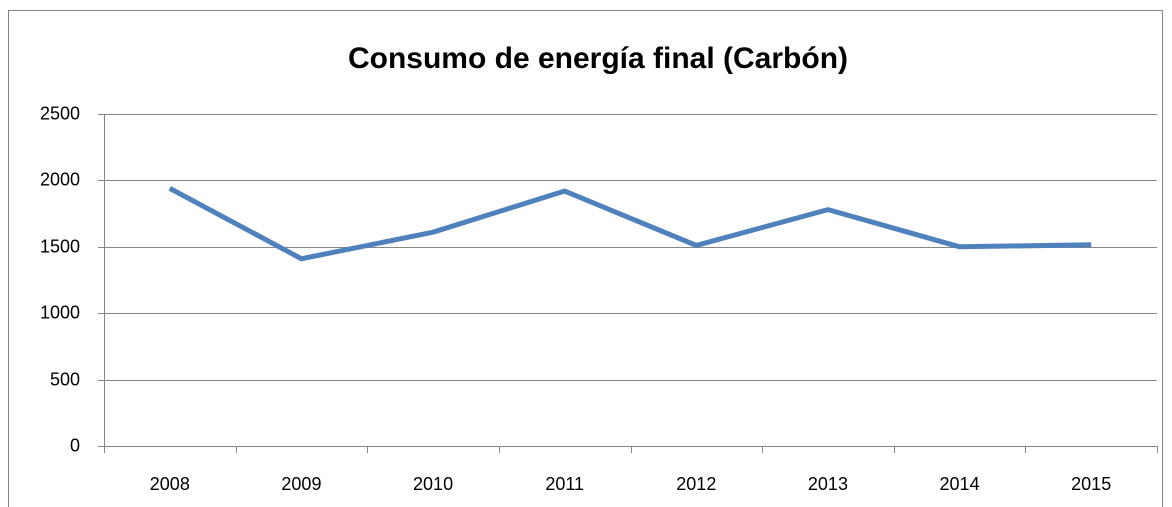 Image resolution: width=1172 pixels, height=507 pixels. What do you see at coordinates (433, 484) in the screenshot?
I see `x-tick-label: 2010` at bounding box center [433, 484].